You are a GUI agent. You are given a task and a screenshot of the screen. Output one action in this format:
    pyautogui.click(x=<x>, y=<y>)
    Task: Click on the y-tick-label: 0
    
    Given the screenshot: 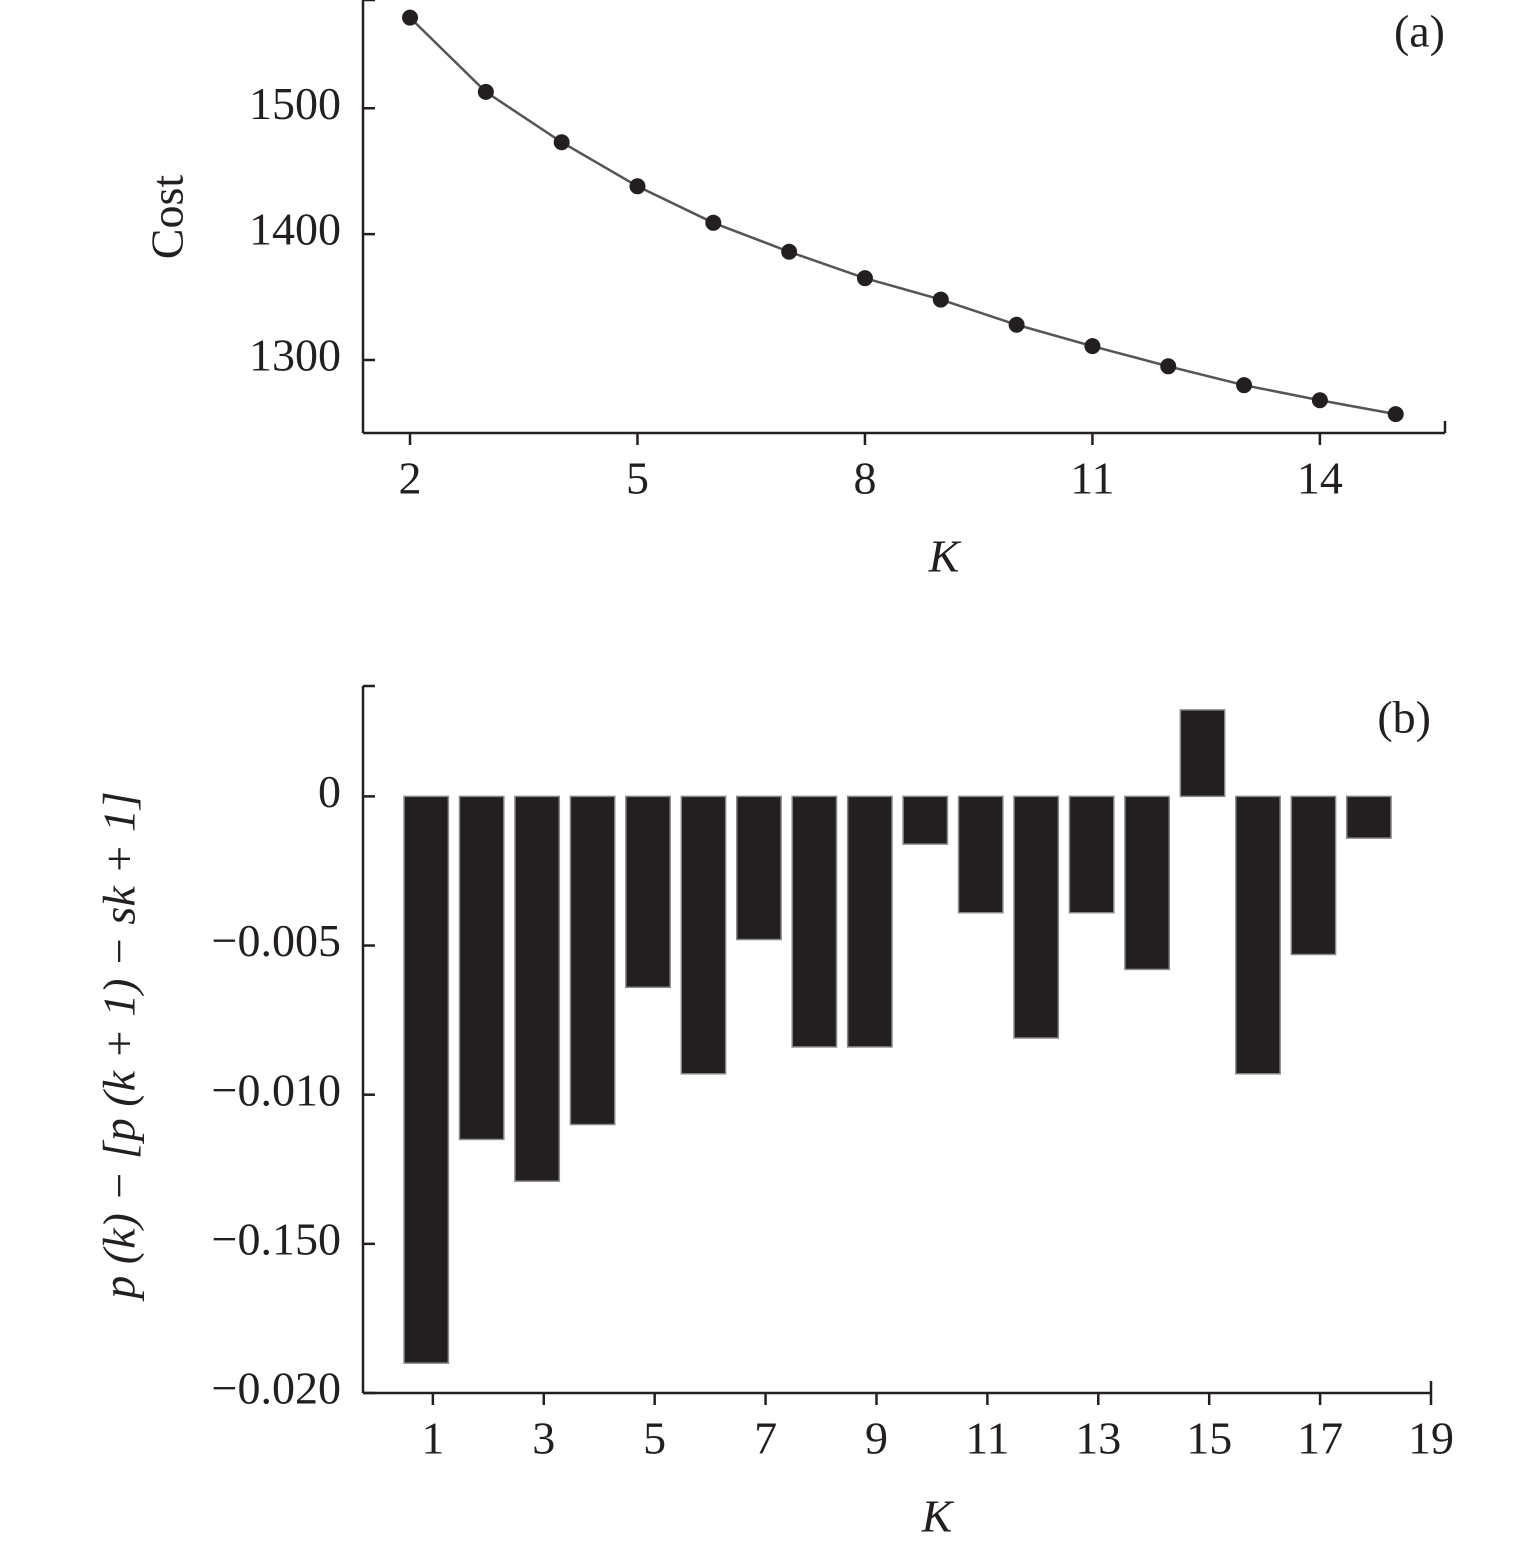 What is the action you would take?
    pyautogui.click(x=329, y=791)
    